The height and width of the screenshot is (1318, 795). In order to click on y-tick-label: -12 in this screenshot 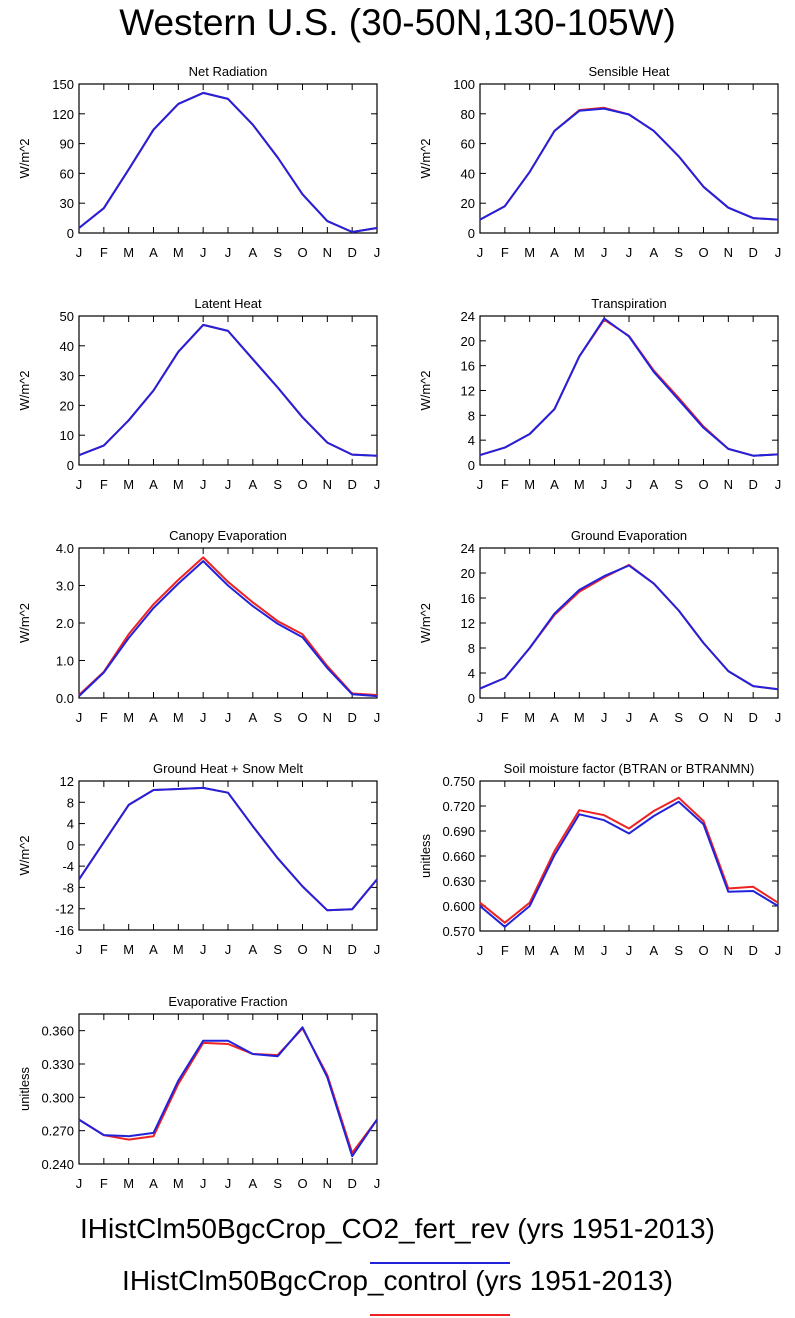, I will do `click(64, 909)`.